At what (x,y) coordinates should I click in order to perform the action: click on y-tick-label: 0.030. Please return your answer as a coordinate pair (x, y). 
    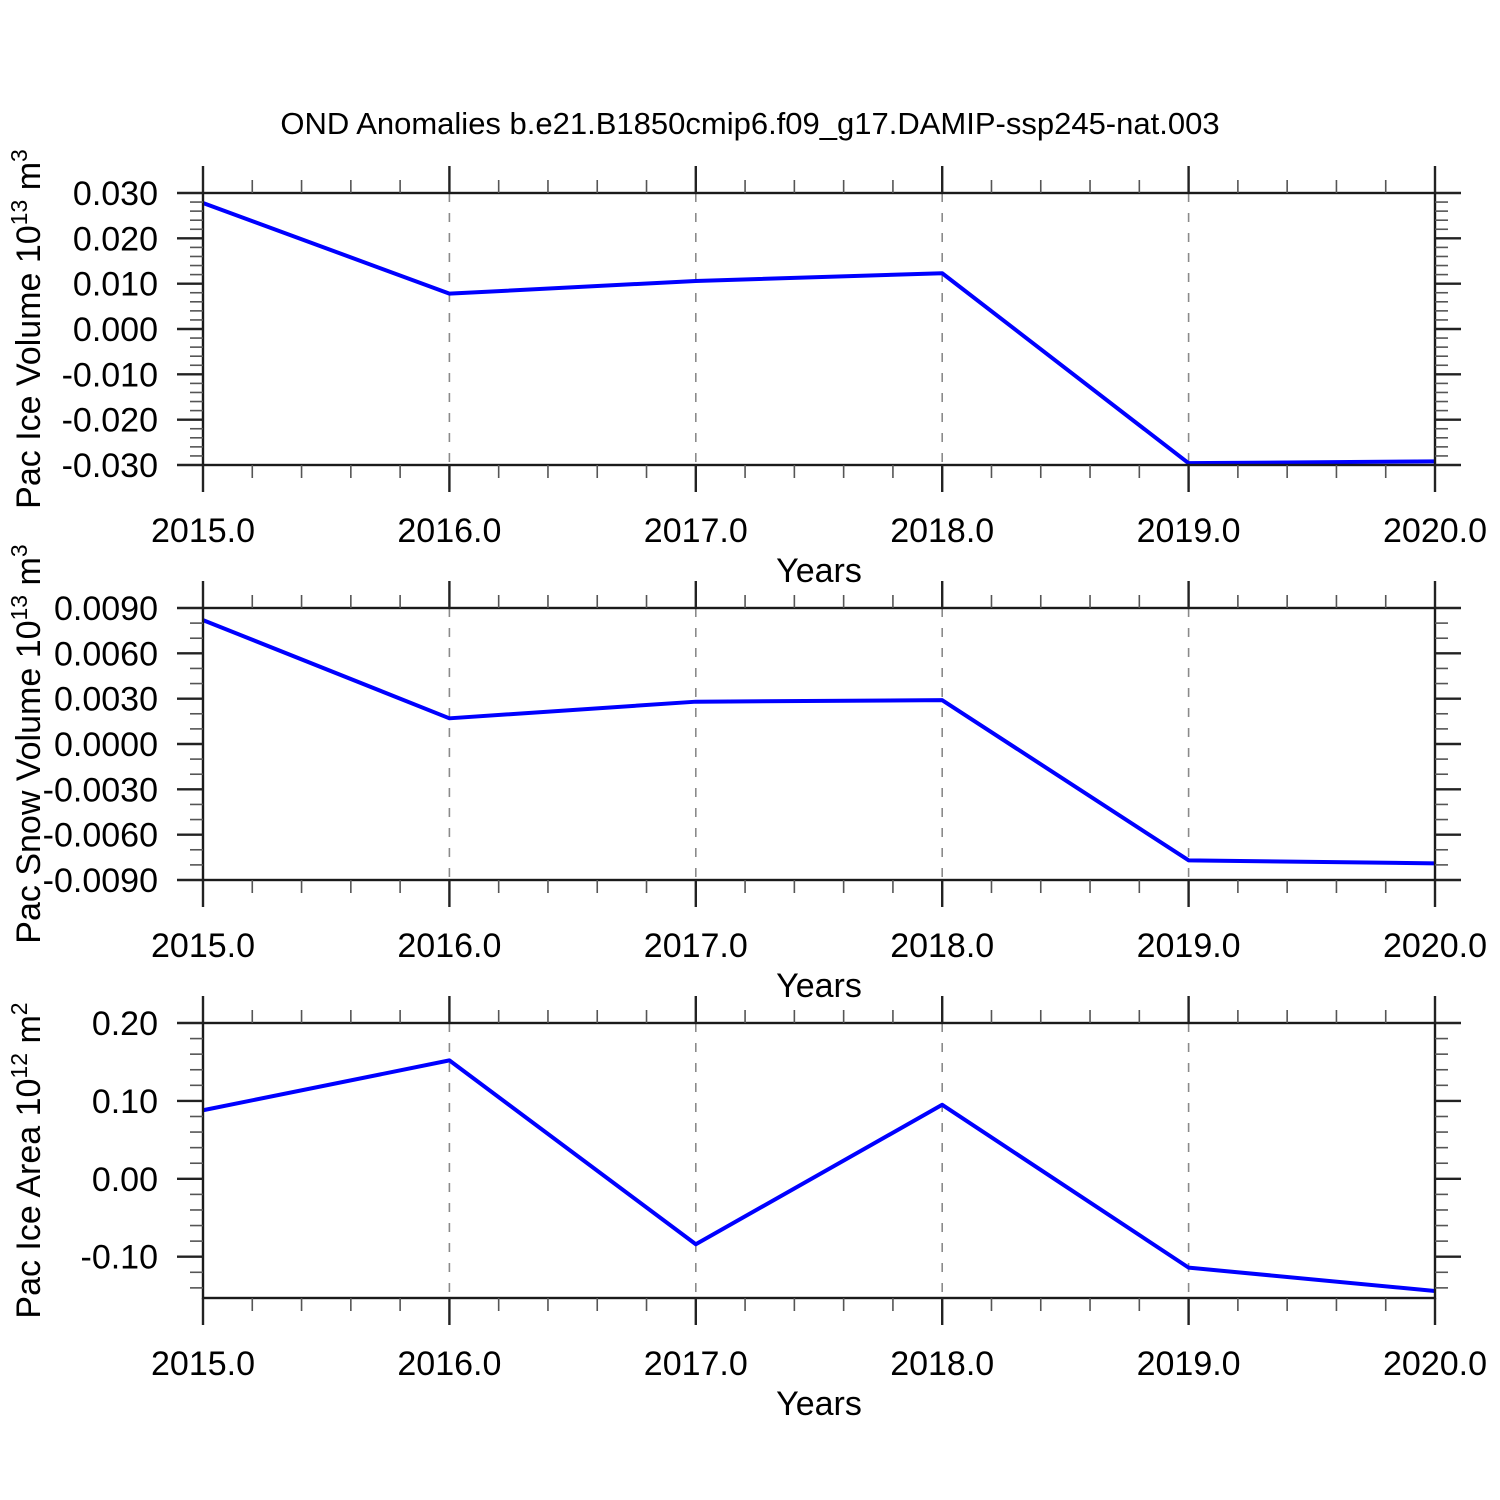
    Looking at the image, I should click on (115, 194).